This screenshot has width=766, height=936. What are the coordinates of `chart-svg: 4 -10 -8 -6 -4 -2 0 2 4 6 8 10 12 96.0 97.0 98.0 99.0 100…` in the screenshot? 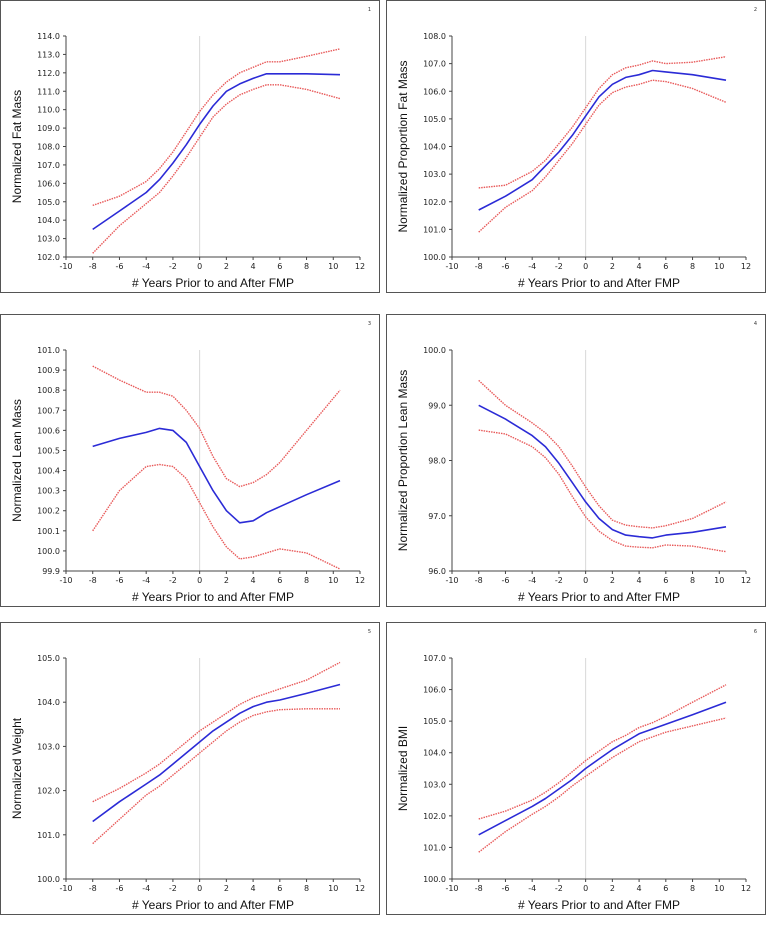 It's located at (576, 462).